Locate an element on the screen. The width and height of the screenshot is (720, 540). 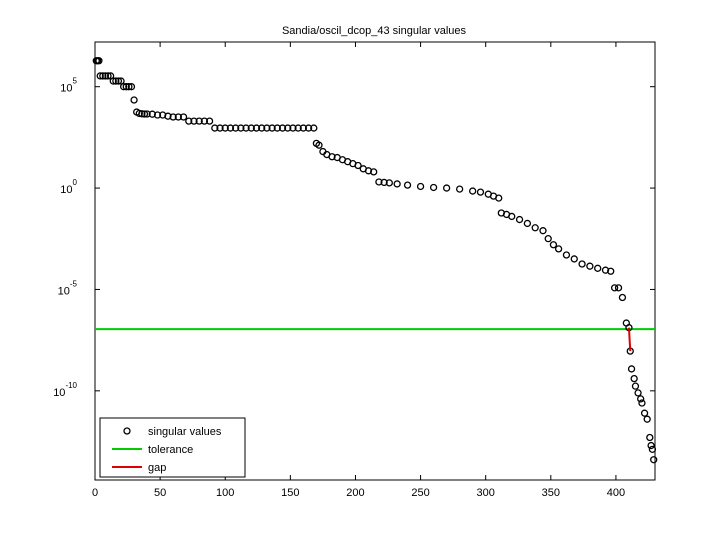
x-tick-label: 150 is located at coordinates (290, 493).